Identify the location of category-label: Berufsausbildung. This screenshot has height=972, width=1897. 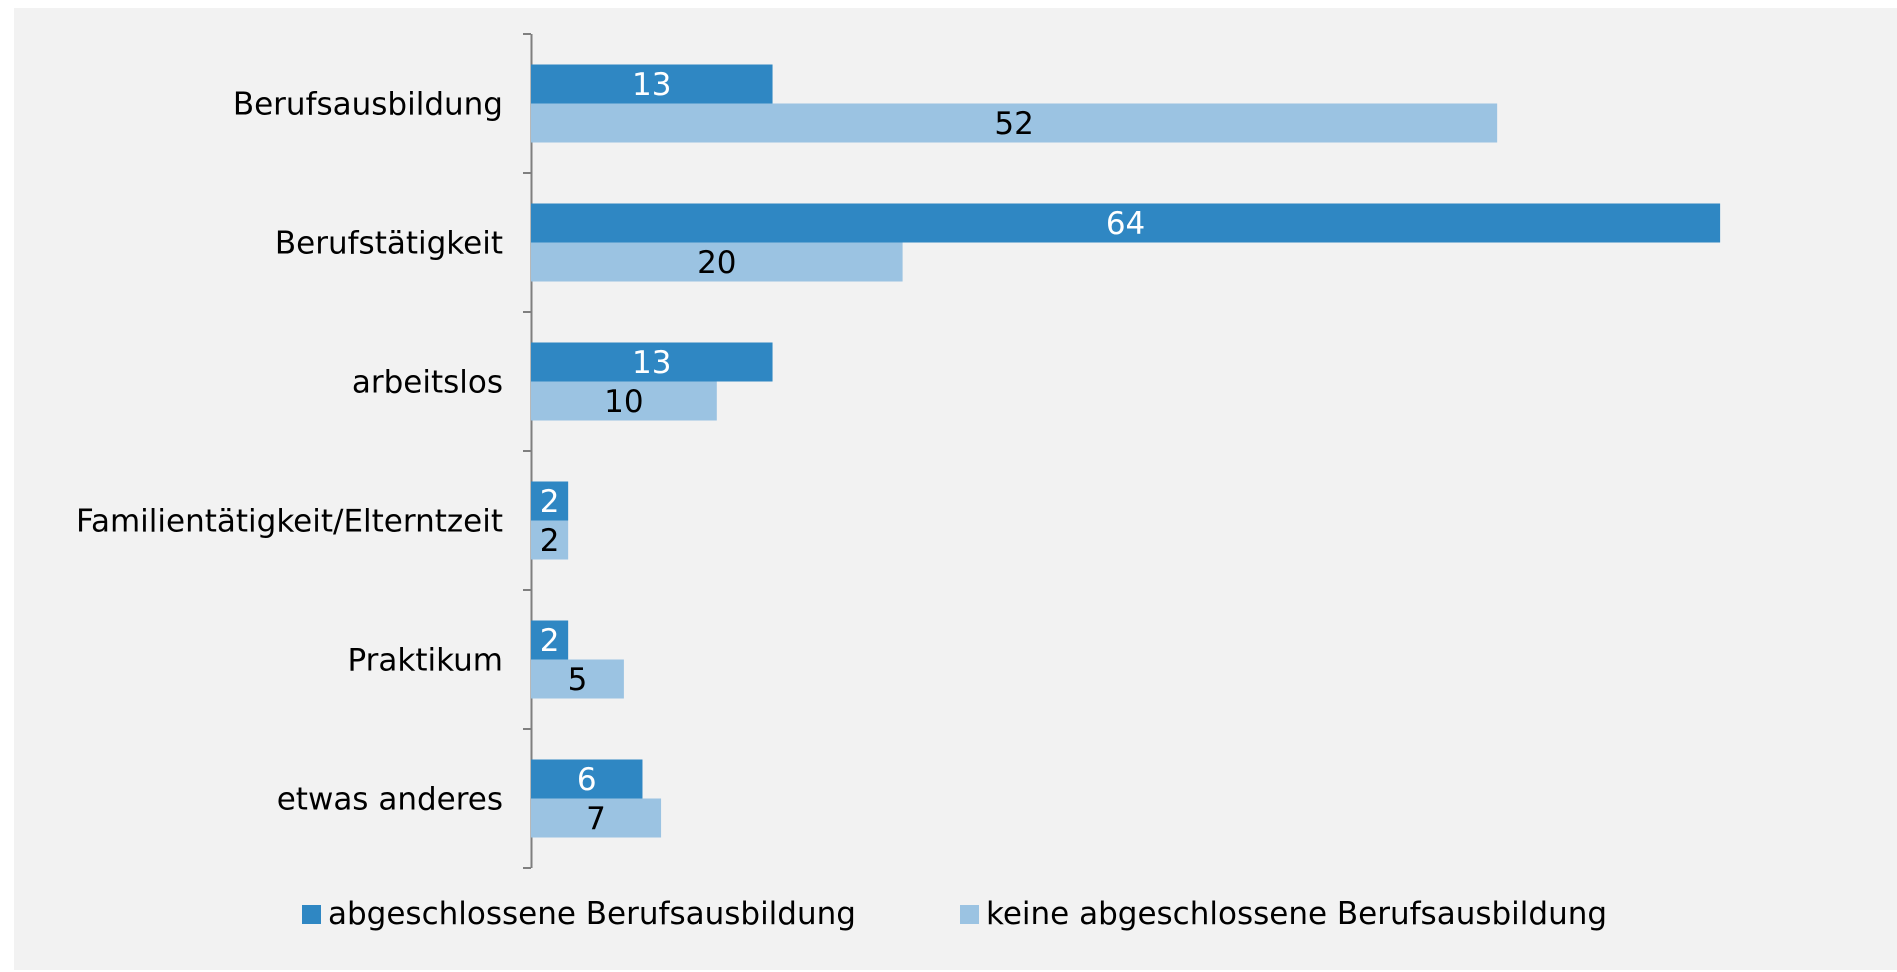
(368, 105).